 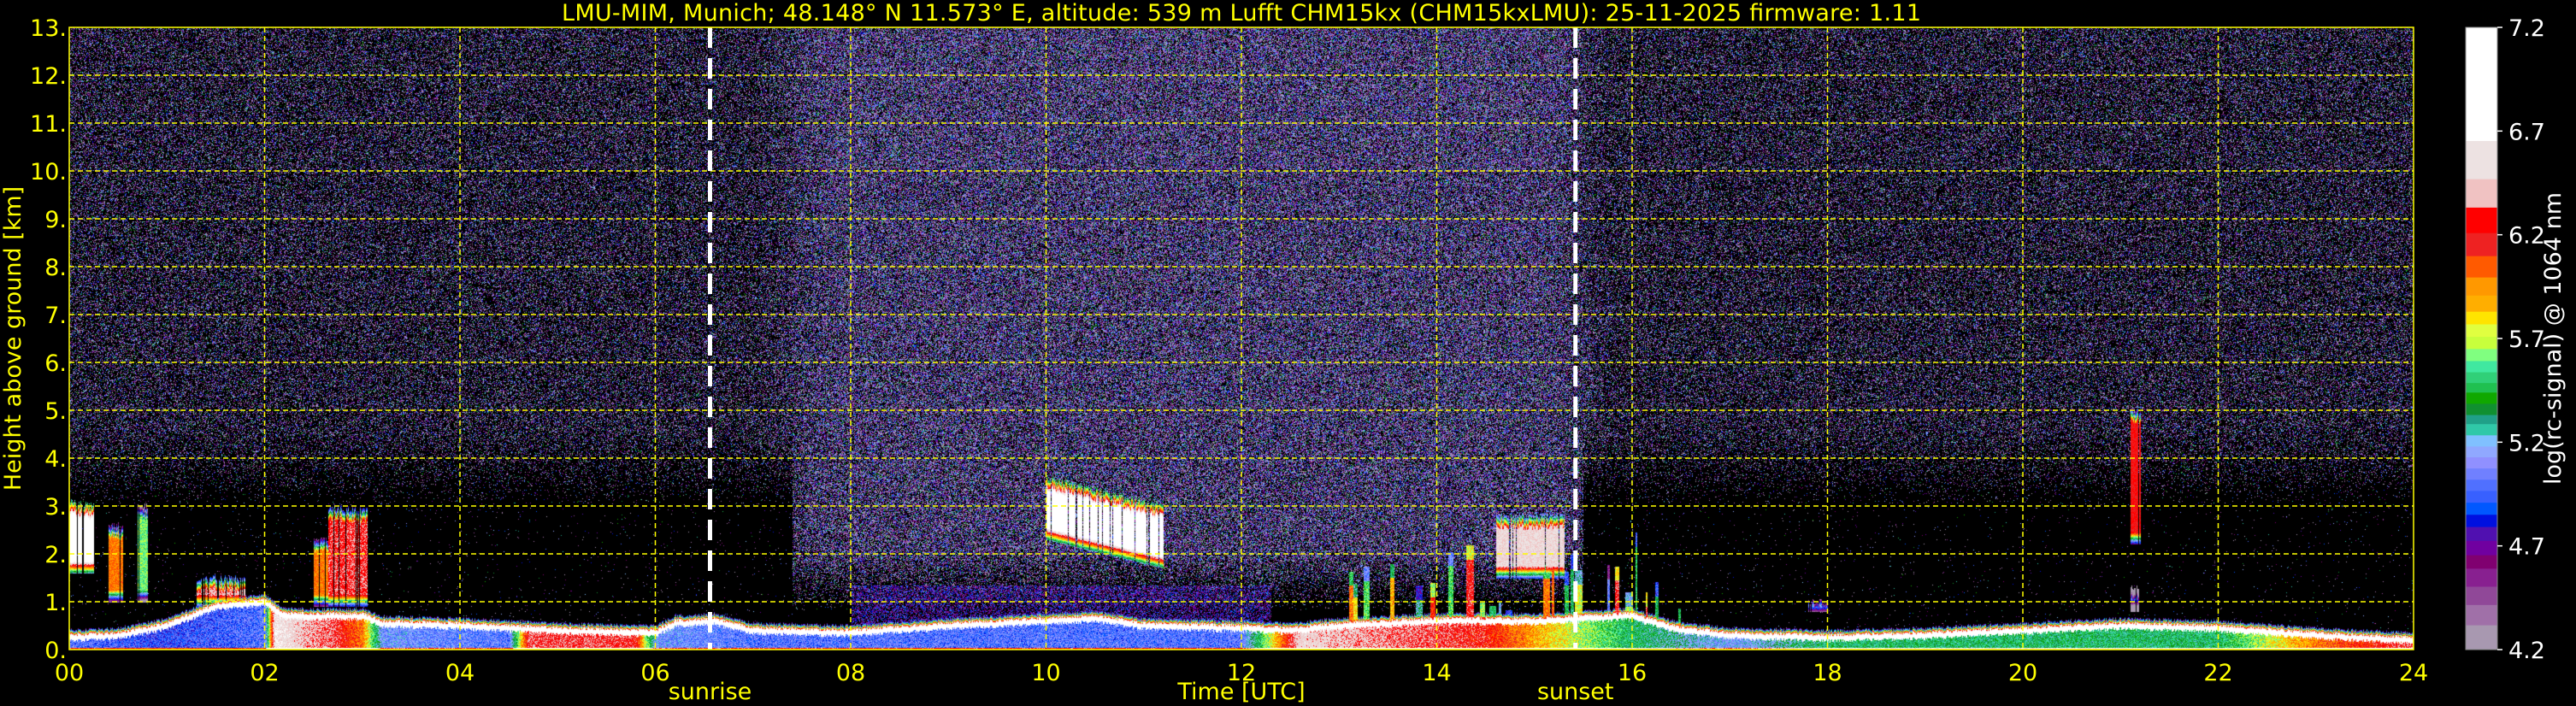 I want to click on colorbar-tick-label: 5.7, so click(x=2526, y=340).